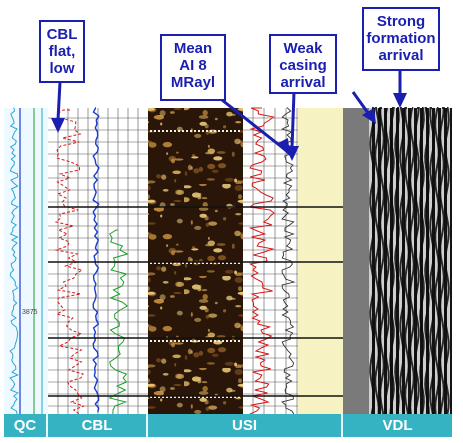  Describe the element at coordinates (303, 64) in the screenshot. I see `callout-weak-casing-arrival: Weak casing arrival` at that location.